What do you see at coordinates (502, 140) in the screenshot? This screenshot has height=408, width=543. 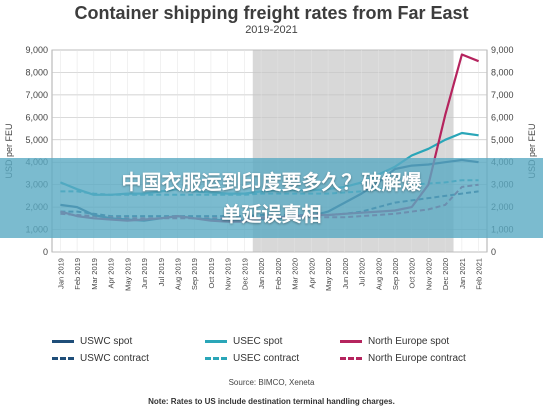 I see `y-tick-label-right: 5,000` at bounding box center [502, 140].